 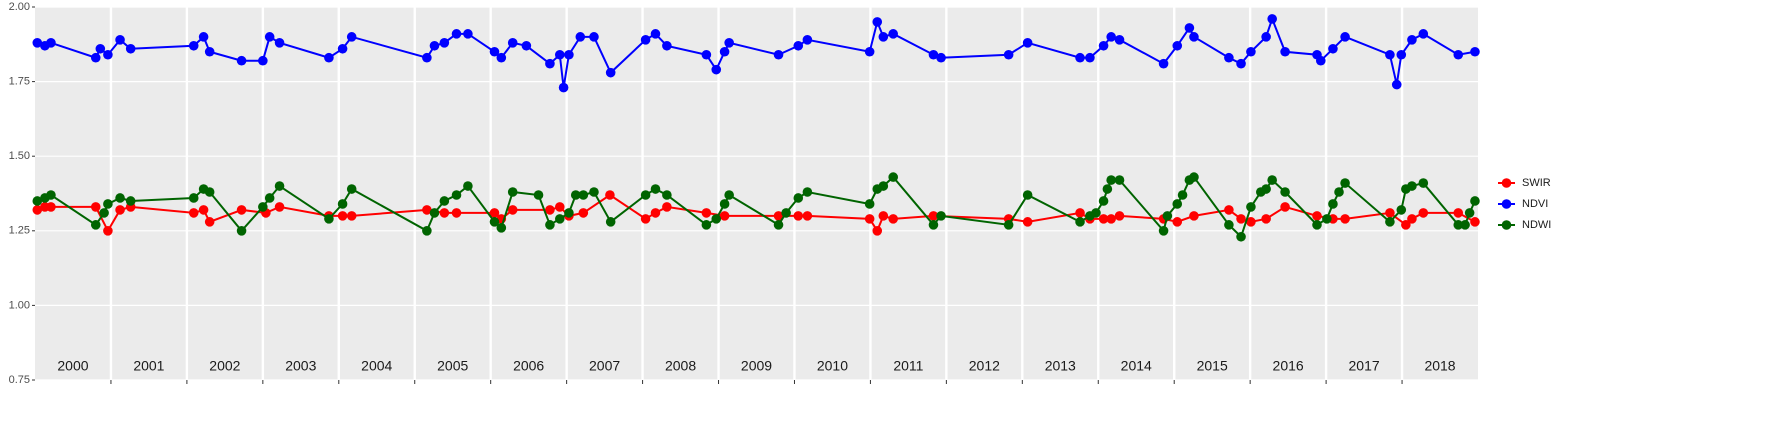 What do you see at coordinates (376, 366) in the screenshot?
I see `year-label: 2004` at bounding box center [376, 366].